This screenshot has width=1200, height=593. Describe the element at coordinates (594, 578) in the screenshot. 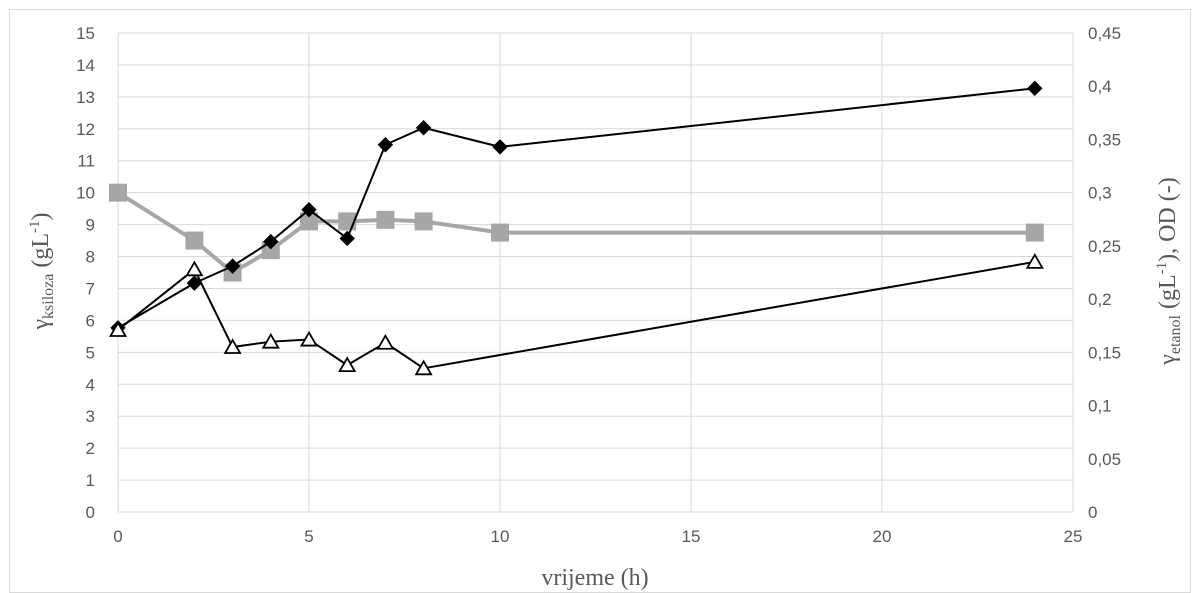

I see `x-axis-title: vrijeme (h)` at that location.